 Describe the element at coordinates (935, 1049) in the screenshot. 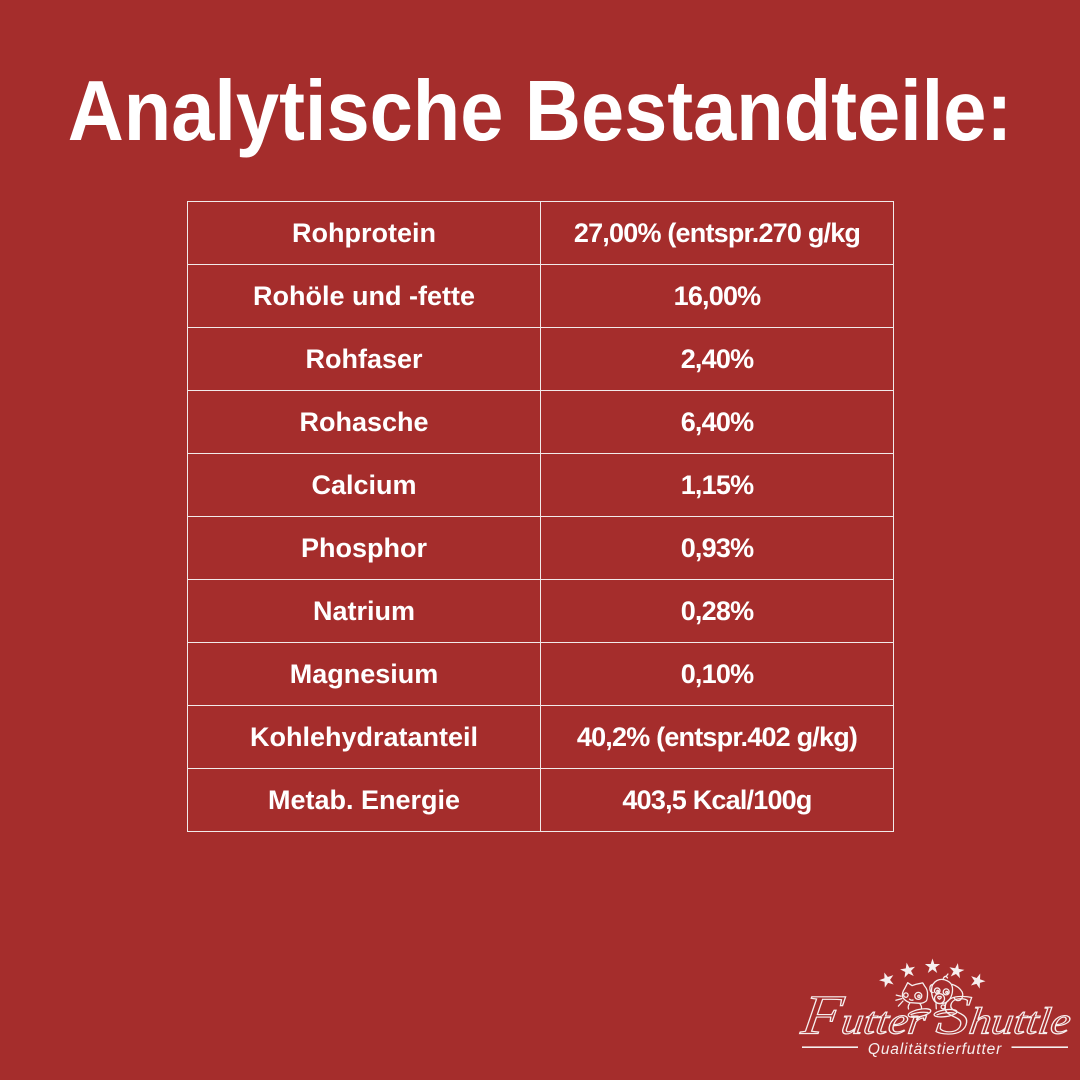

I see `svg-text: Qualitätstierfutter` at that location.